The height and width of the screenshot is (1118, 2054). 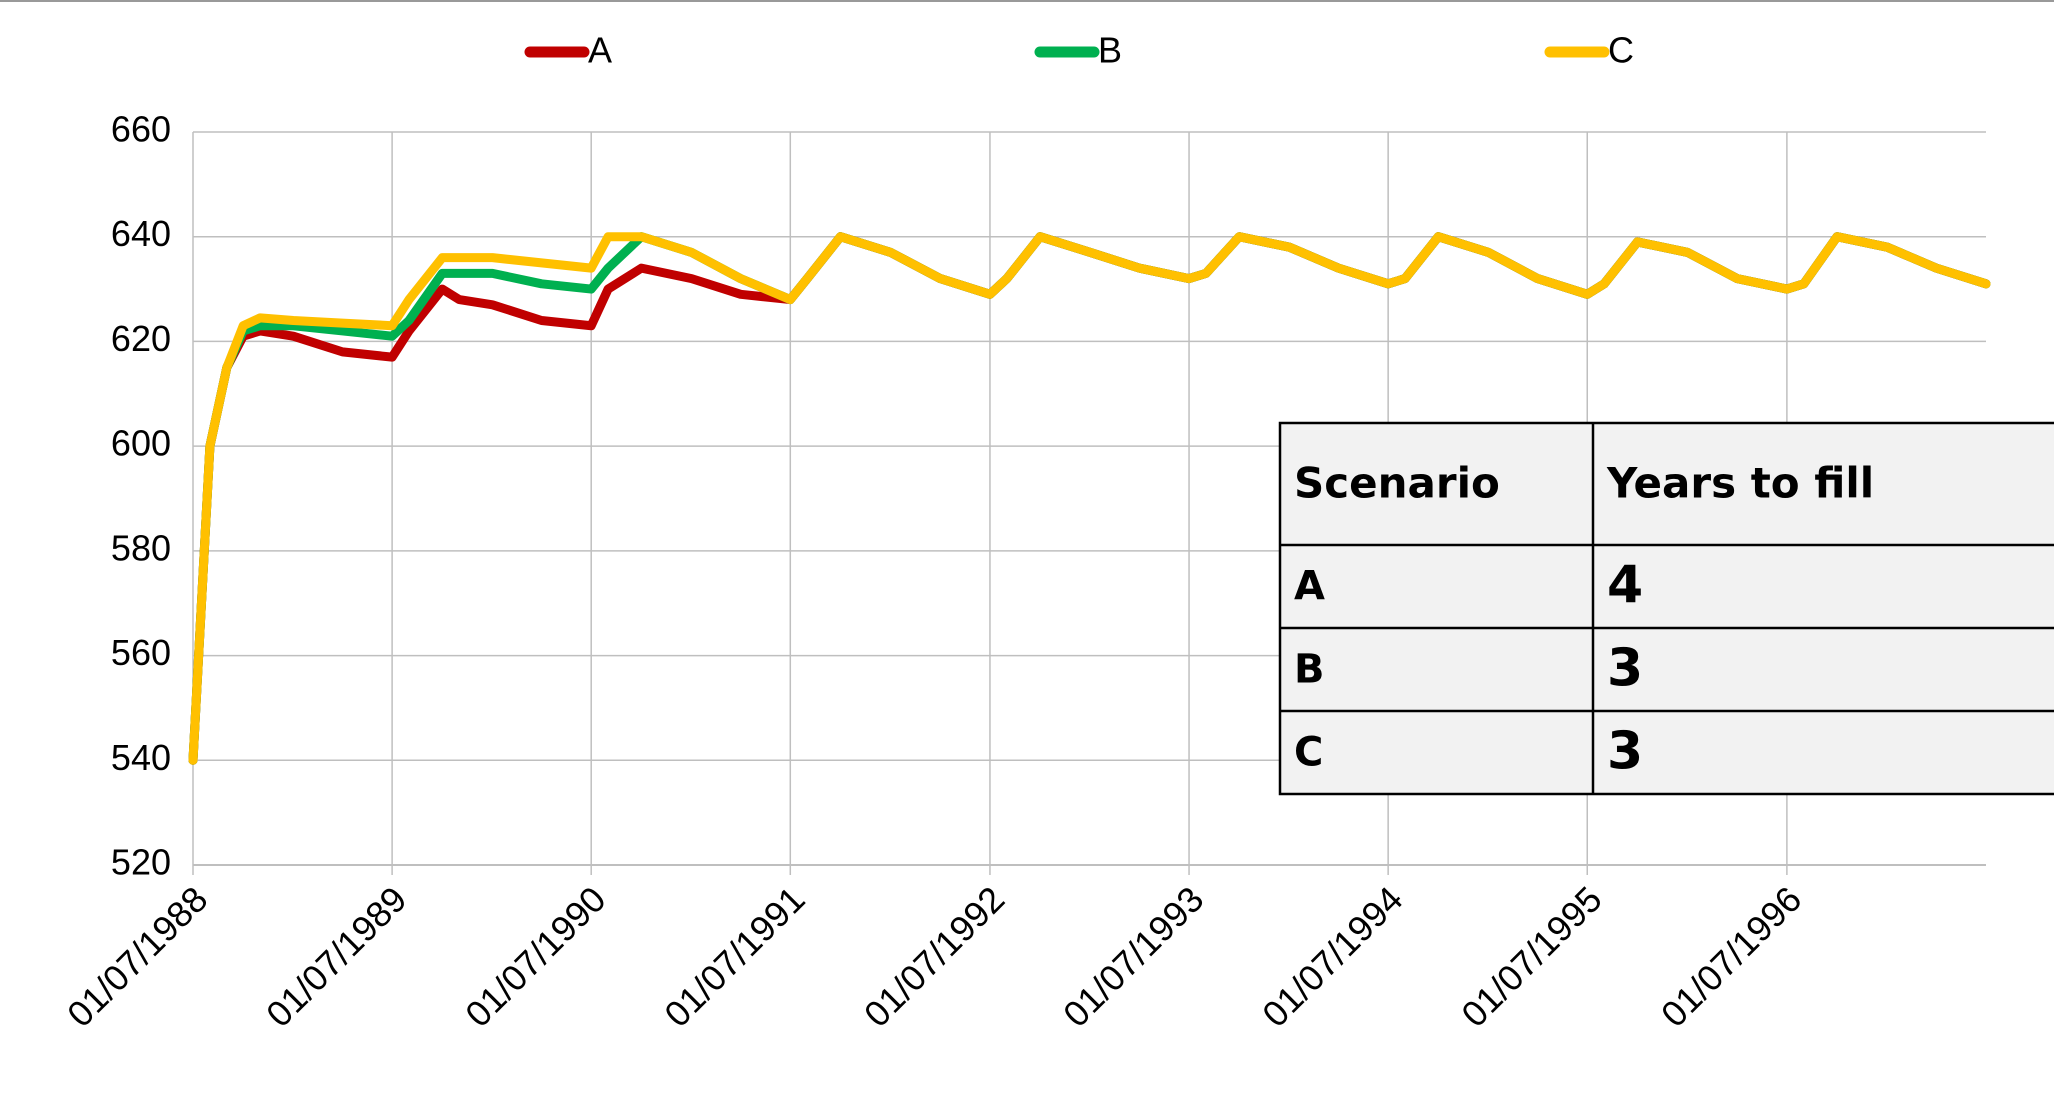 I want to click on x-tick-label: 01/07/1995, so click(x=1531, y=956).